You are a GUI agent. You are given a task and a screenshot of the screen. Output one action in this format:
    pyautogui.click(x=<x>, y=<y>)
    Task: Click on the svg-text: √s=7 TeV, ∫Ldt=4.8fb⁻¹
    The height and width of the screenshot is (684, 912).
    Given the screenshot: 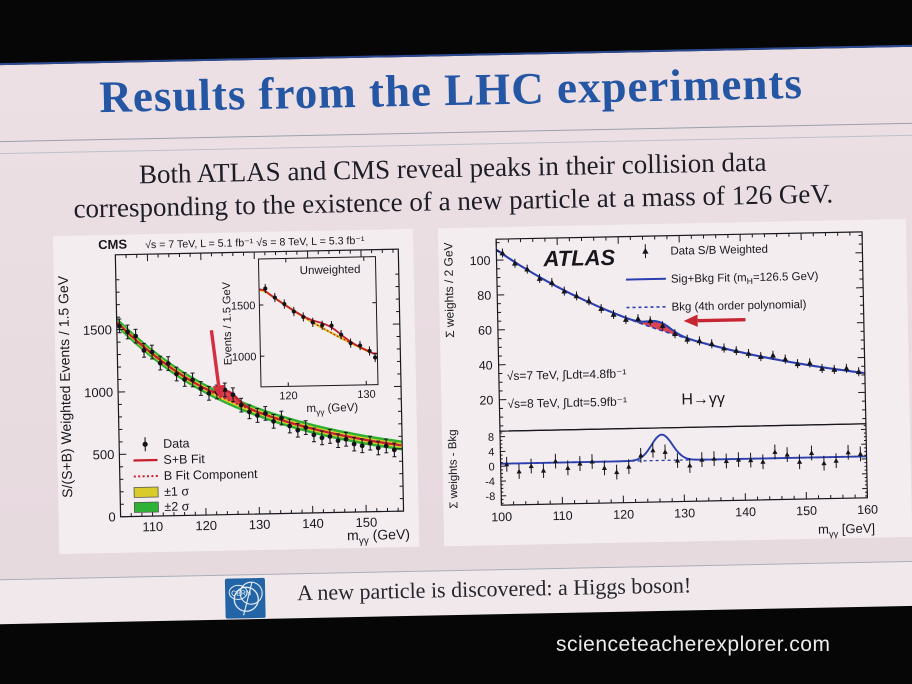 What is the action you would take?
    pyautogui.click(x=567, y=375)
    